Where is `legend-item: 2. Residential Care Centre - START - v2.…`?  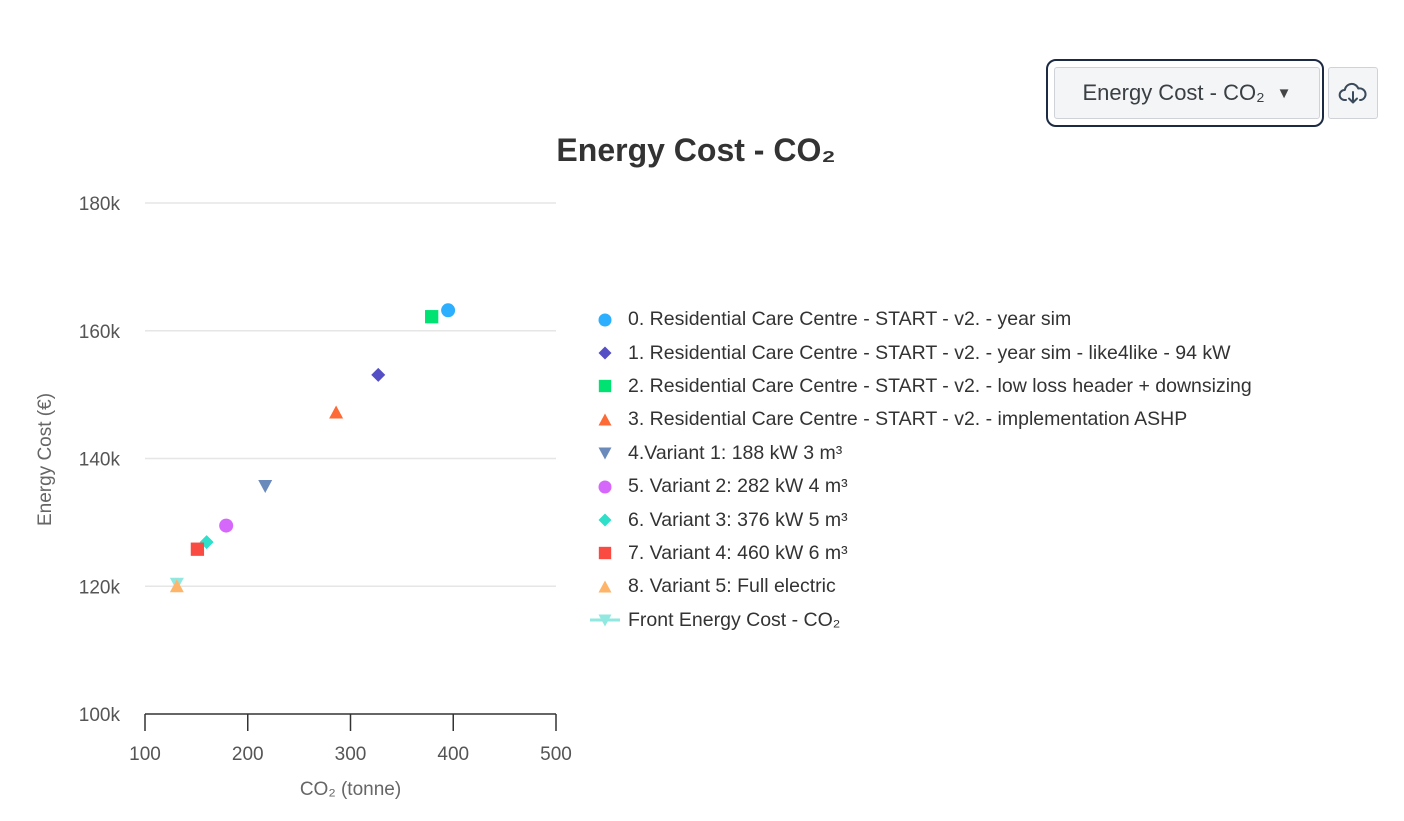
legend-item: 2. Residential Care Centre - START - v2.… is located at coordinates (920, 386).